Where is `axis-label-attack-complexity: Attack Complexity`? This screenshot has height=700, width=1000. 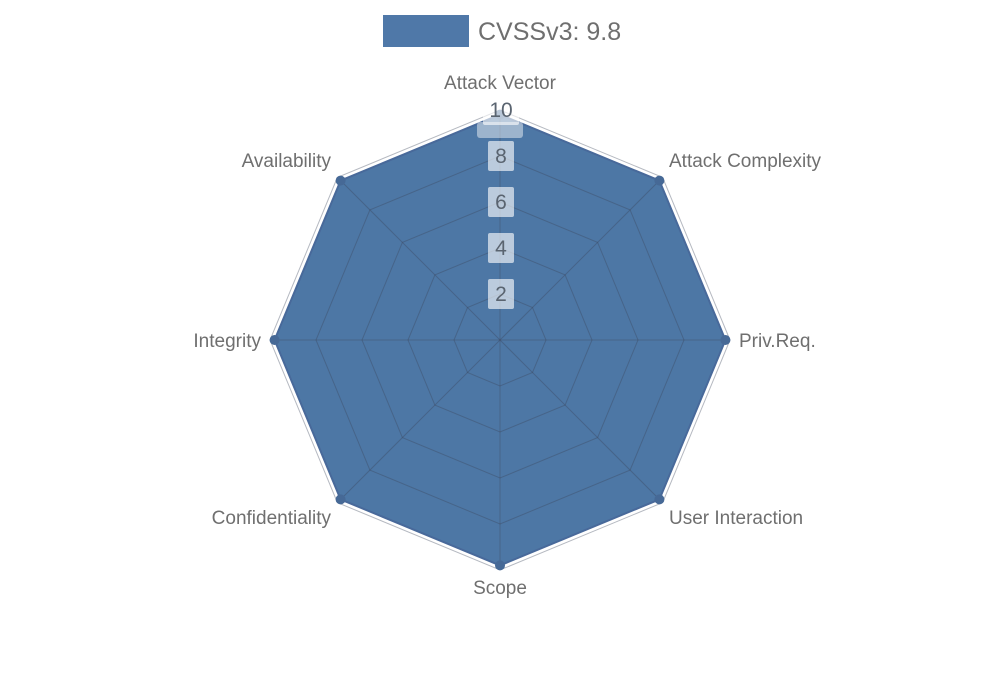
axis-label-attack-complexity: Attack Complexity is located at coordinates (745, 161).